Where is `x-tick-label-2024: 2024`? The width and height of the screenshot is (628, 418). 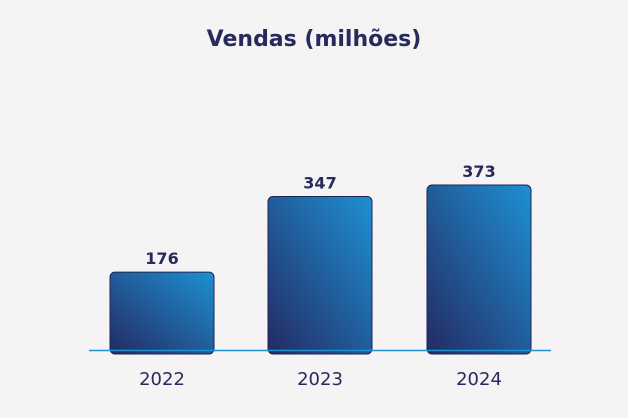
x-tick-label-2024: 2024 is located at coordinates (479, 379).